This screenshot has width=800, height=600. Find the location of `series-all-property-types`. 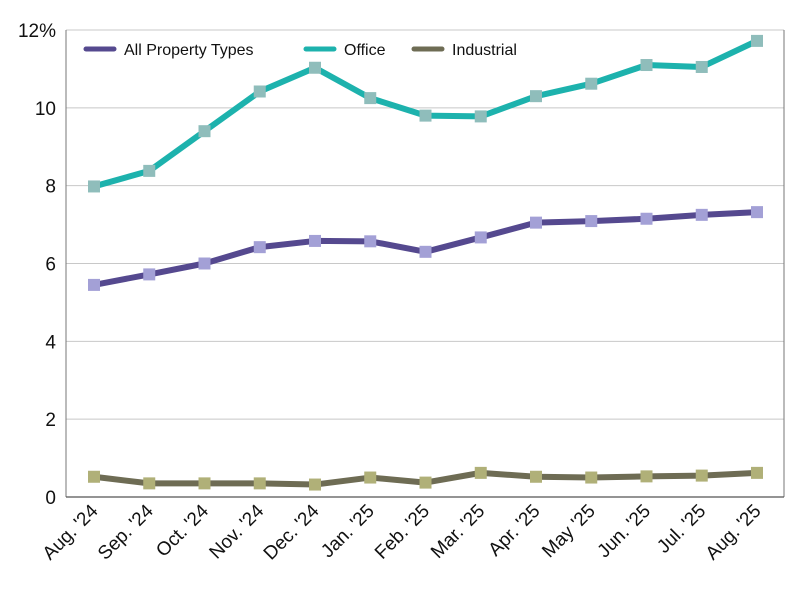

series-all-property-types is located at coordinates (425, 248).